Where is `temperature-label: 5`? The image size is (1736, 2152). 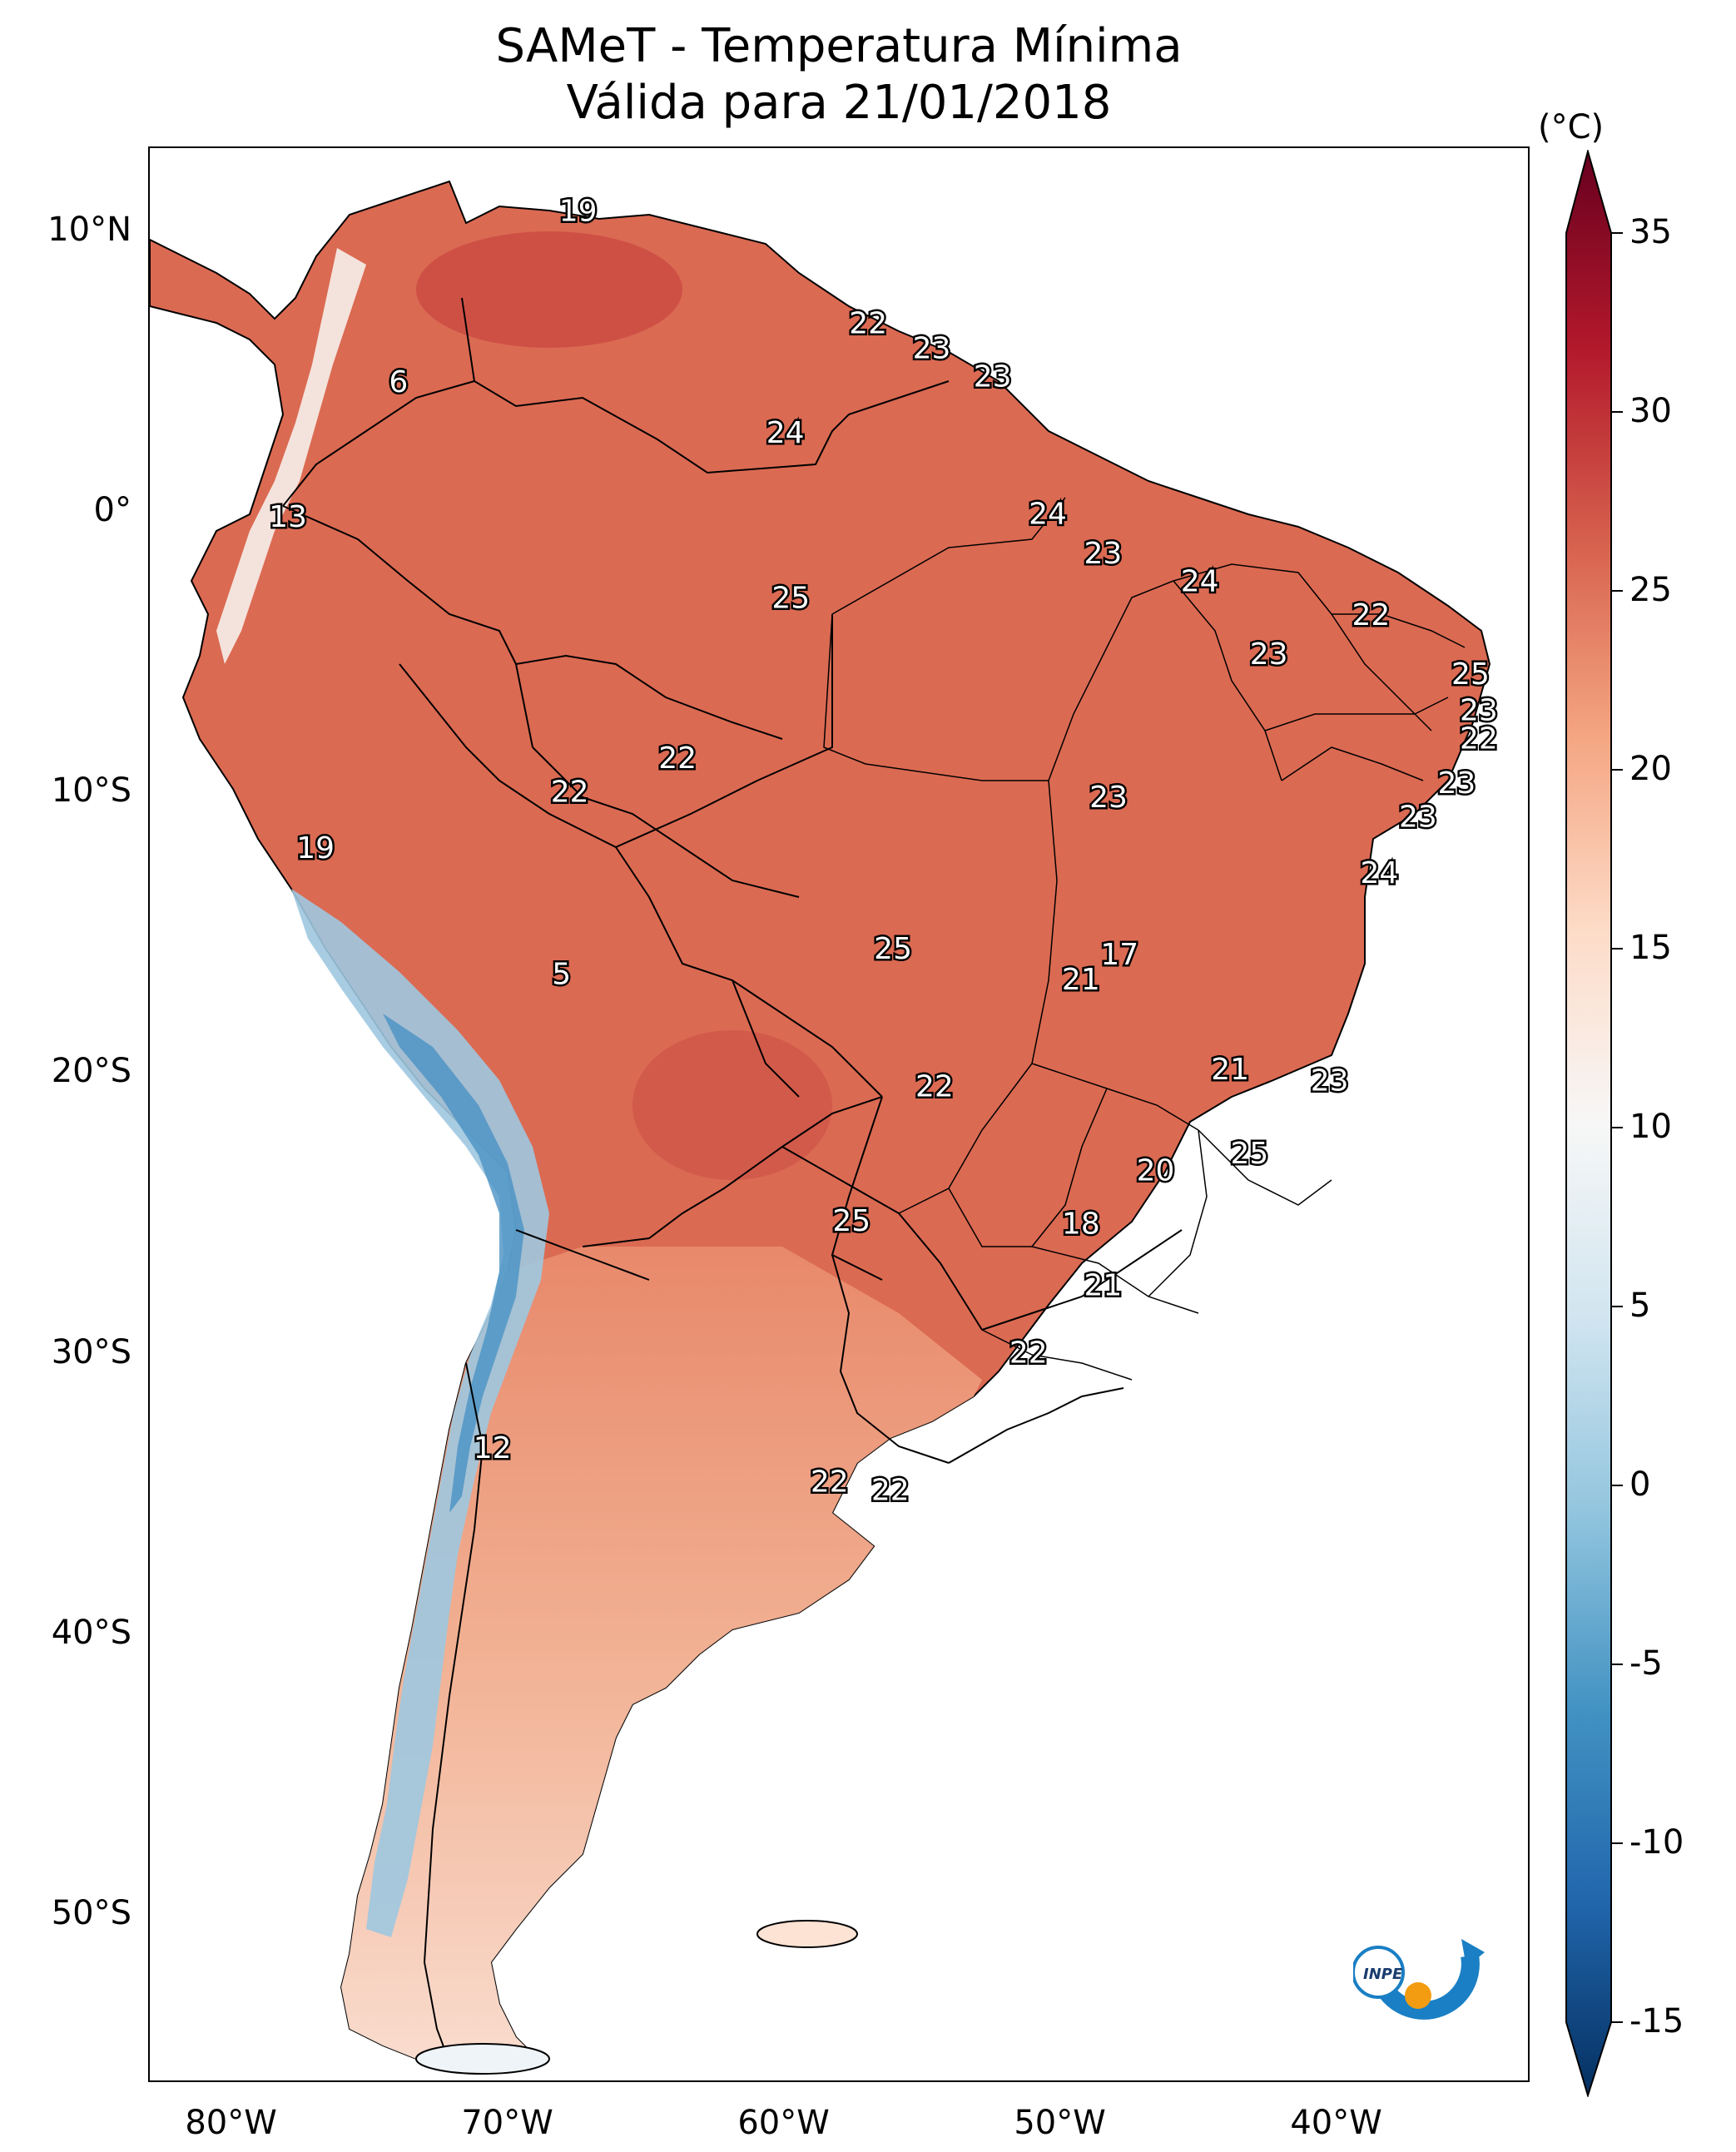
temperature-label: 5 is located at coordinates (561, 974).